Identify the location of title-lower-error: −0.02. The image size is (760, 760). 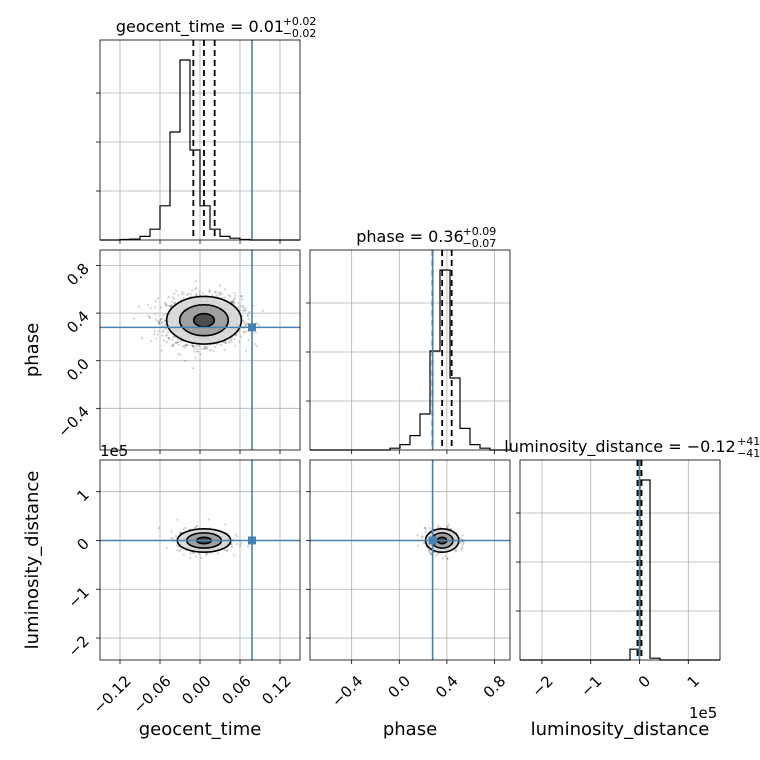
(300, 33).